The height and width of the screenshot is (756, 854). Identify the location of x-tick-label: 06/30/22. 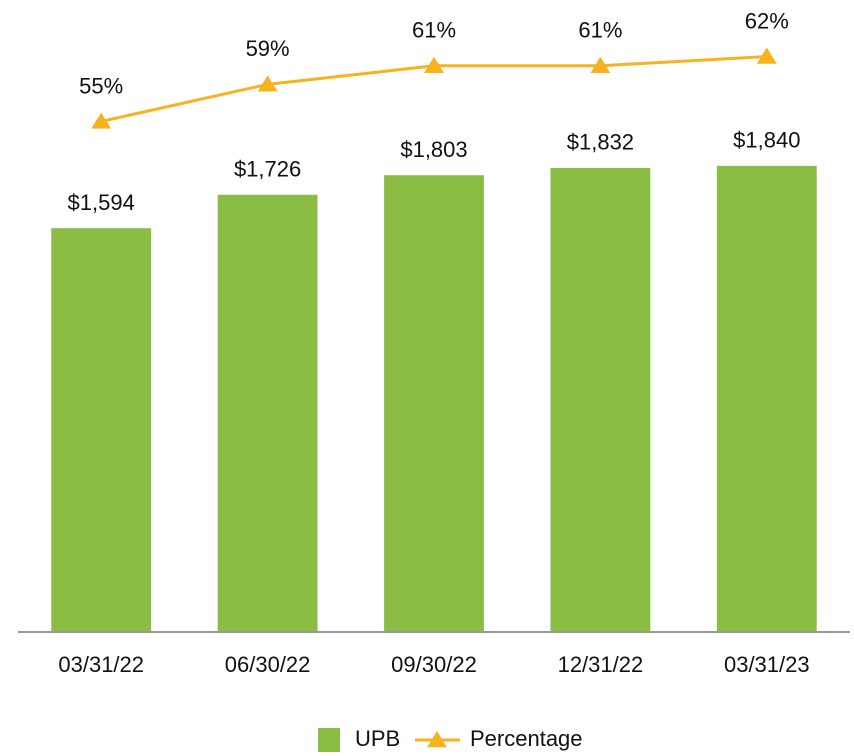
(268, 664).